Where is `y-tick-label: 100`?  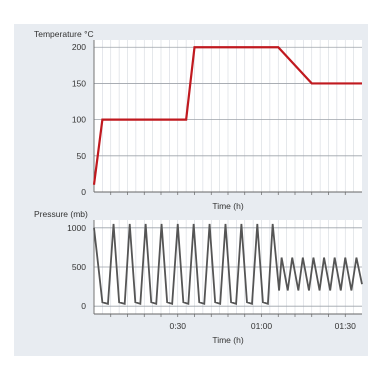 y-tick-label: 100 is located at coordinates (79, 120).